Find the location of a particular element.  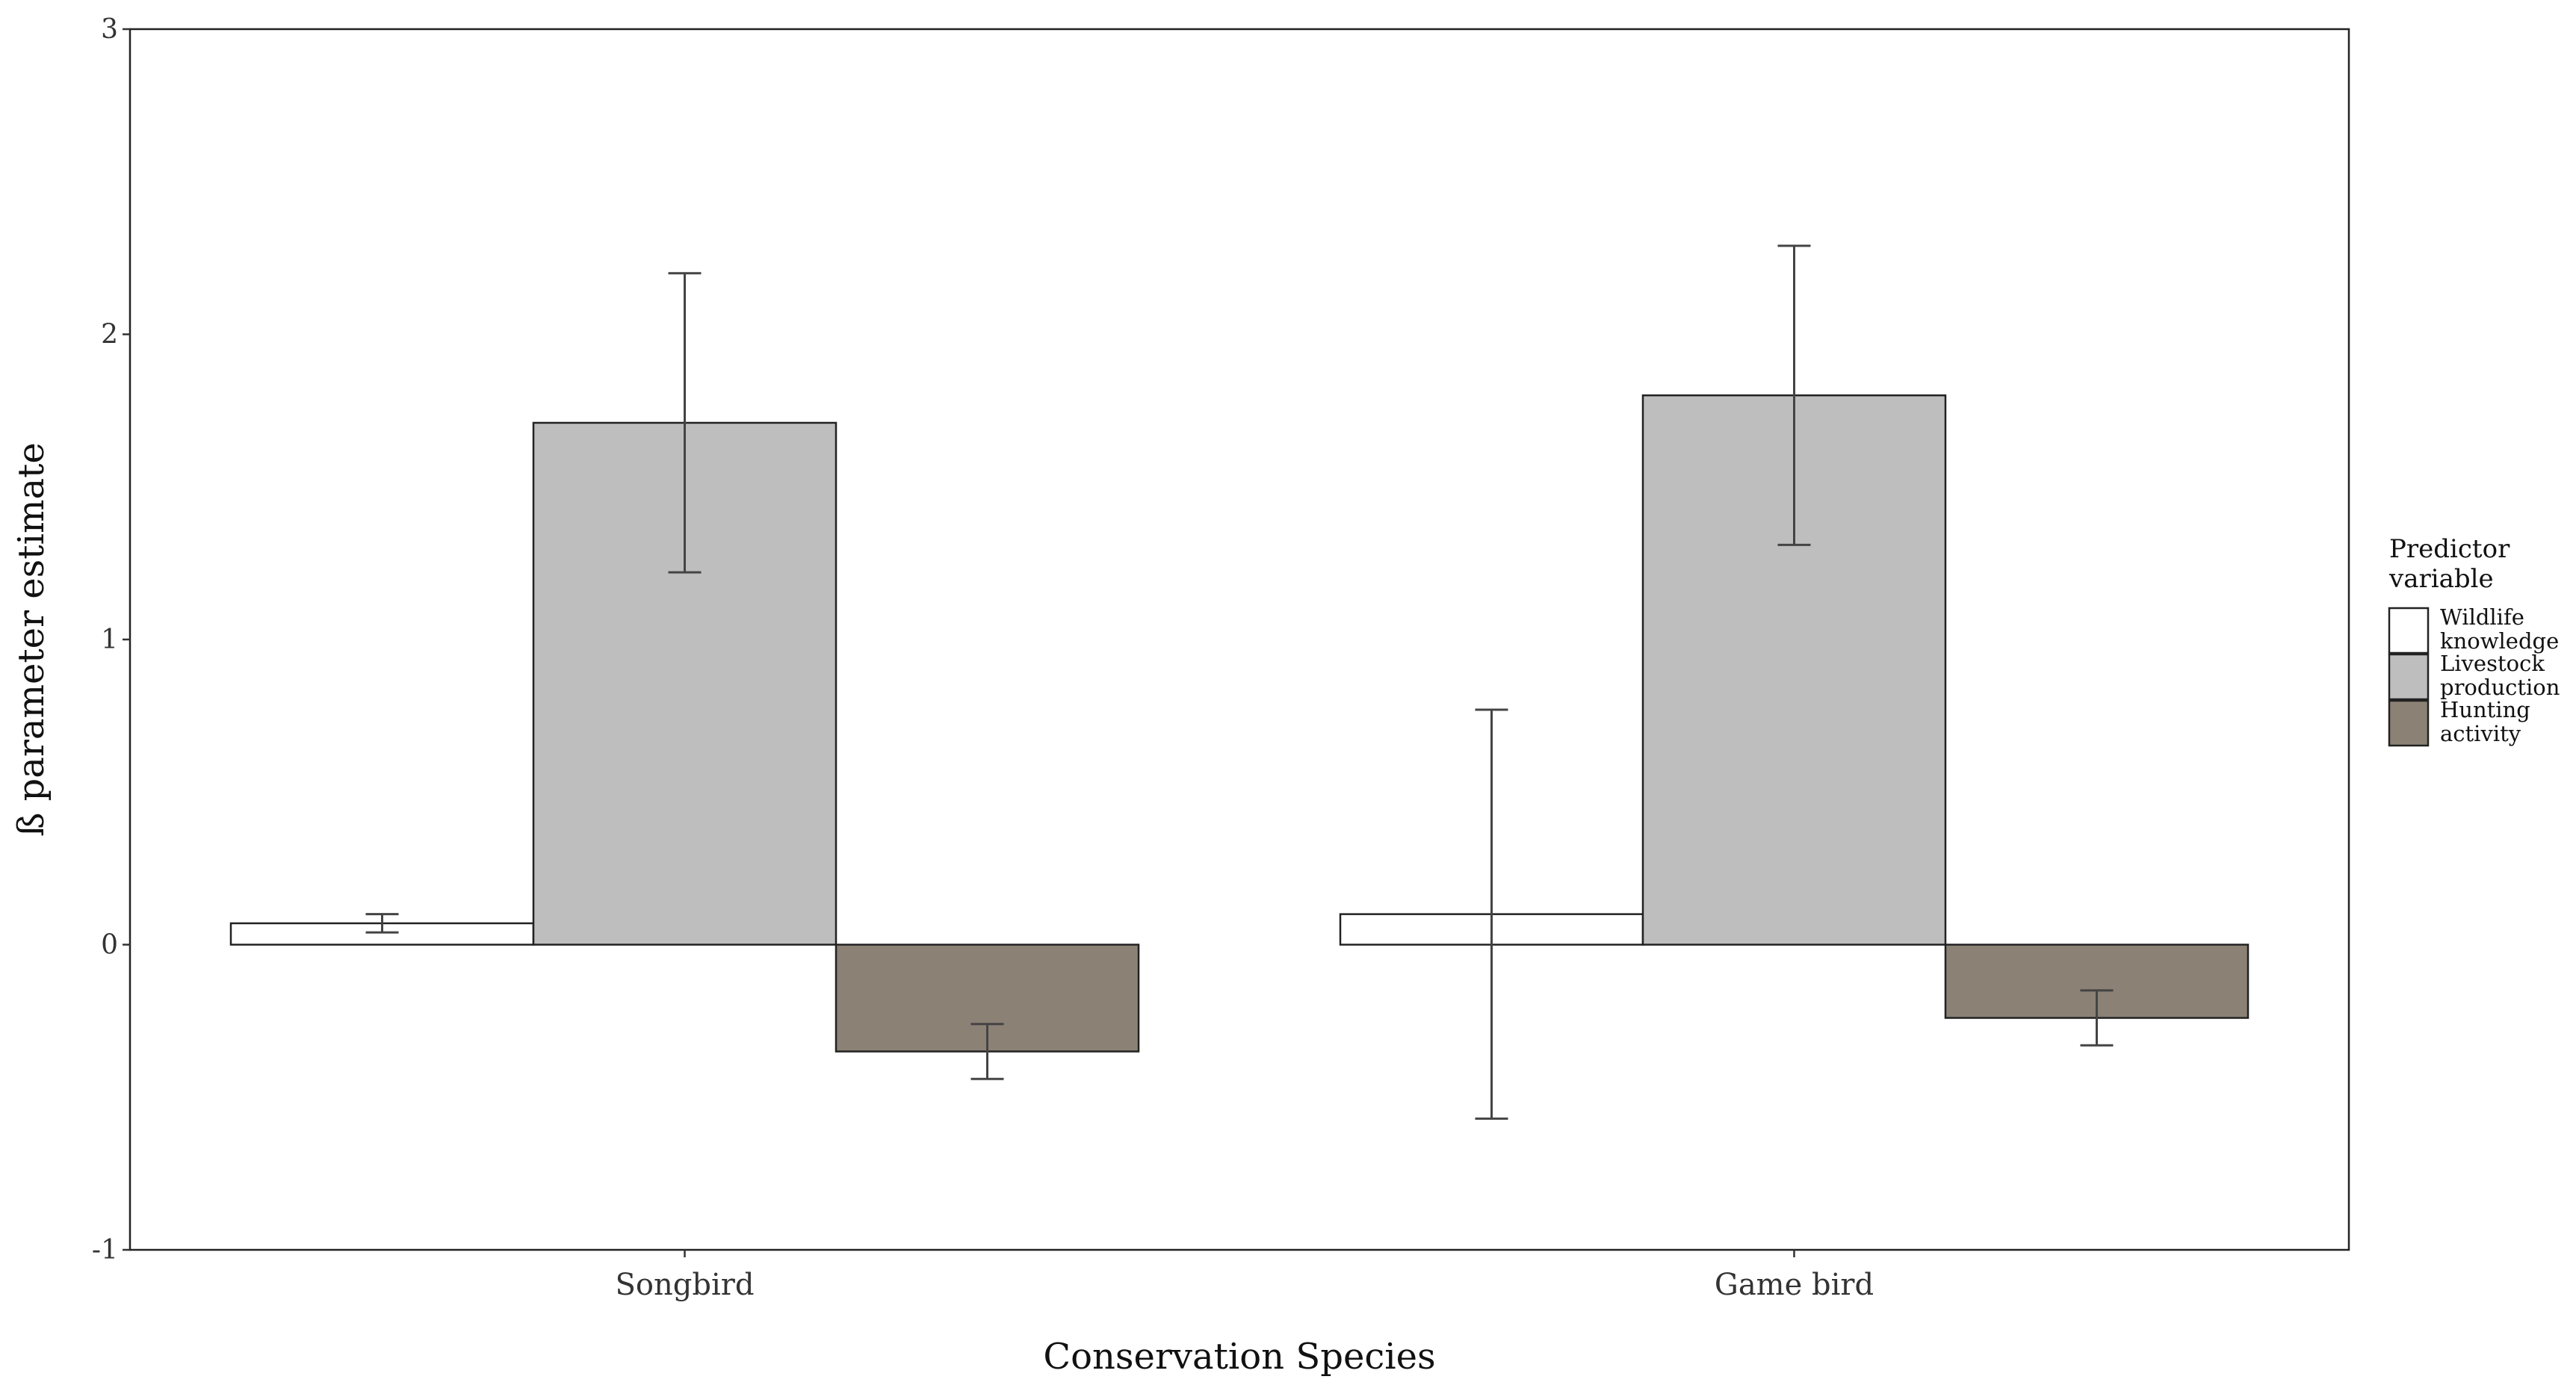

legend-label: Livestock is located at coordinates (2492, 663).